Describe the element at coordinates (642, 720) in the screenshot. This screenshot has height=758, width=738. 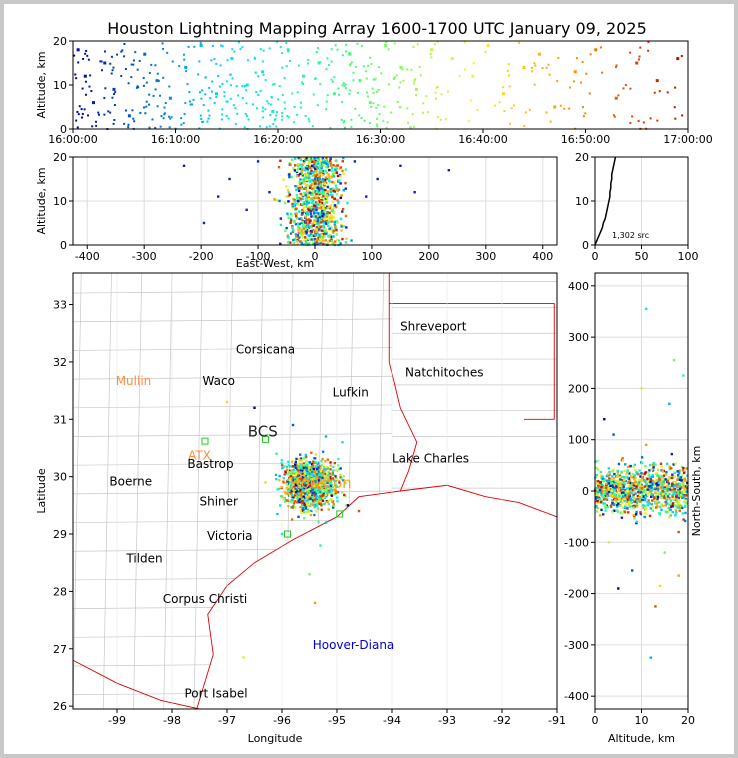
I see `x-tick-label: 10` at that location.